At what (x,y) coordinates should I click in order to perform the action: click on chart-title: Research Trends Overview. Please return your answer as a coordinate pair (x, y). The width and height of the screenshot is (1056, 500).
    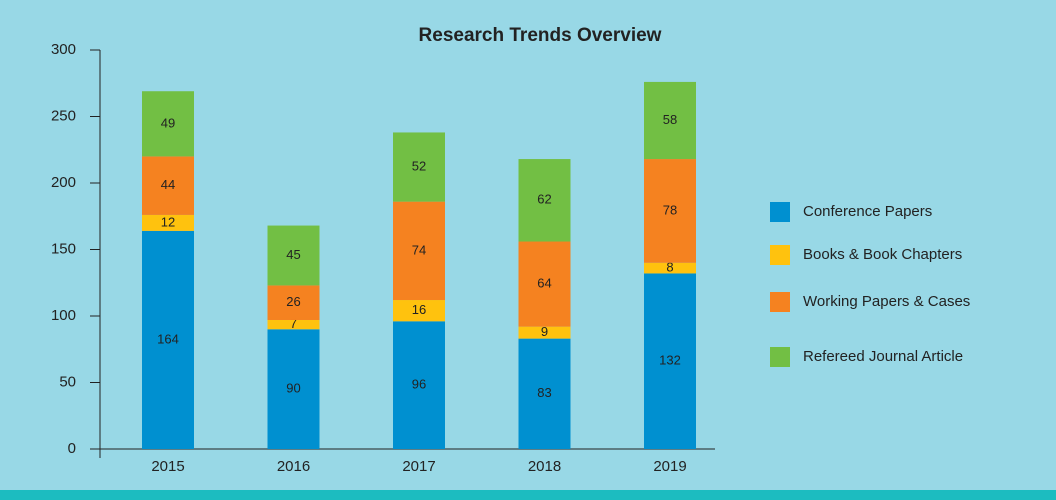
    Looking at the image, I should click on (540, 35).